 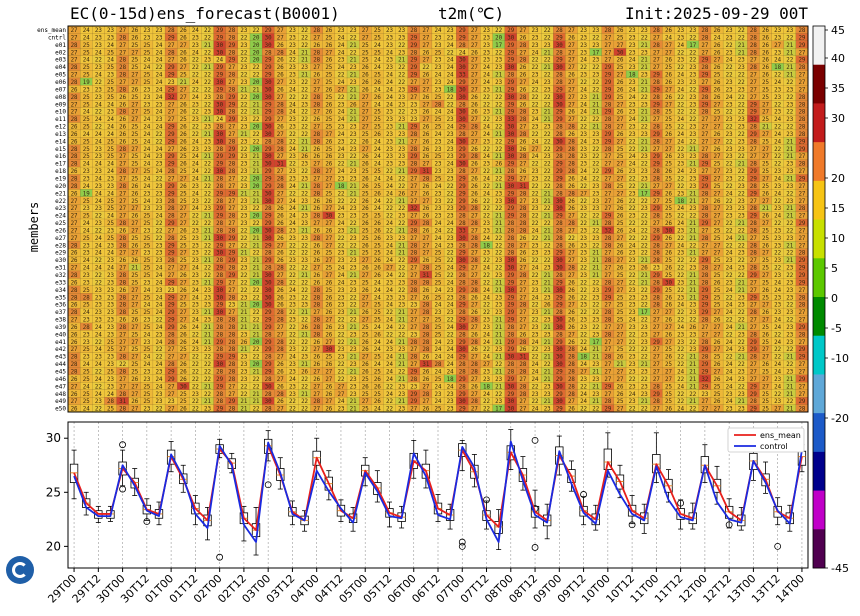 What do you see at coordinates (256, 61) in the screenshot?
I see `heatmap-cell-value: 20` at bounding box center [256, 61].